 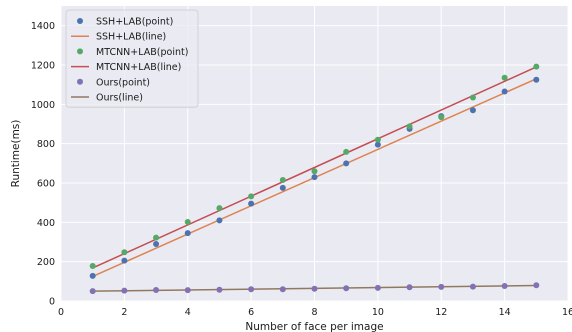 What do you see at coordinates (134, 22) in the screenshot?
I see `legend-label: SSH+LAB(point)` at bounding box center [134, 22].